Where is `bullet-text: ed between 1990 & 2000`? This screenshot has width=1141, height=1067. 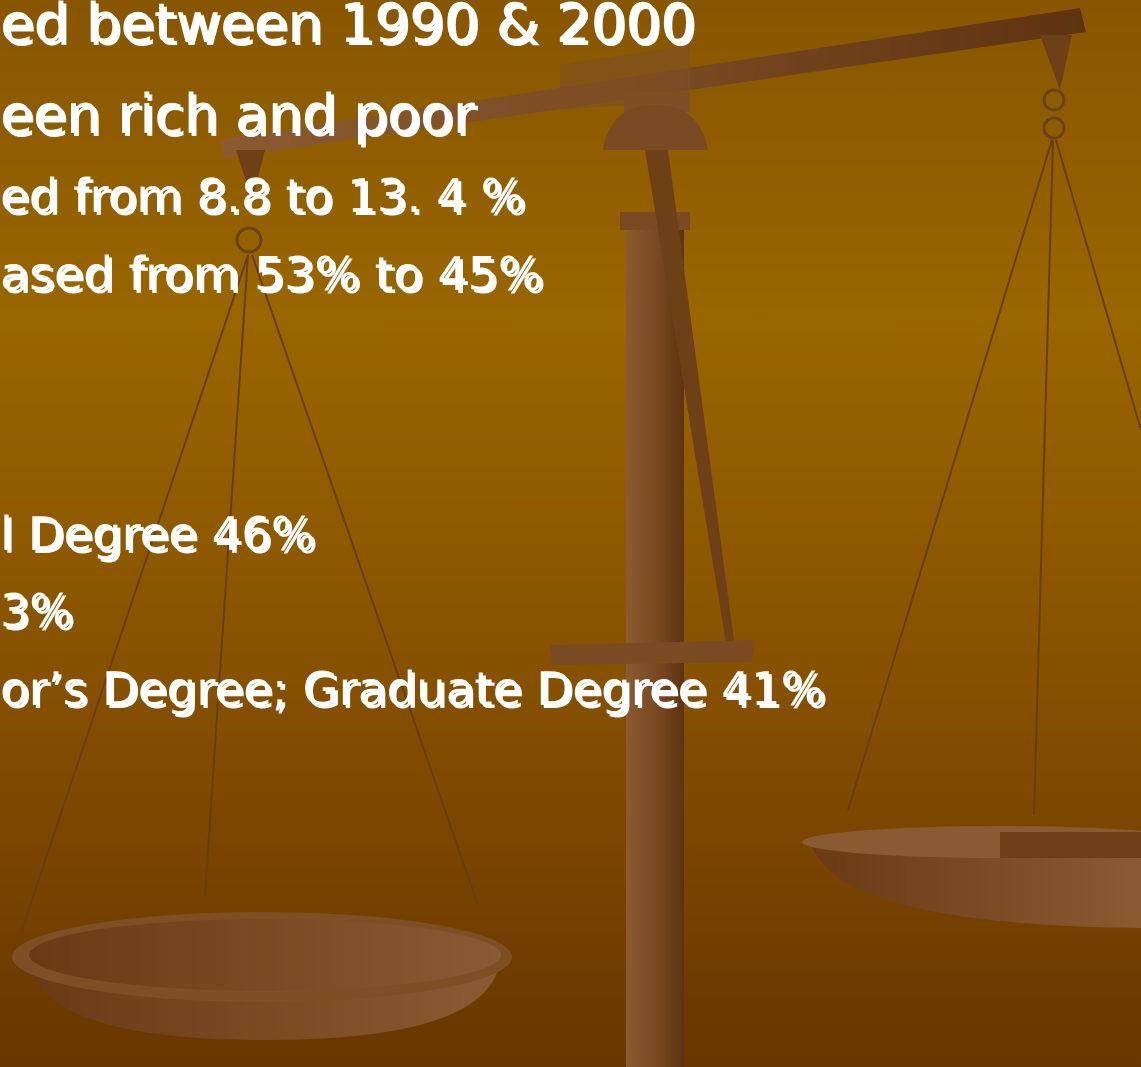 bullet-text: ed between 1990 & 2000 is located at coordinates (347, 27).